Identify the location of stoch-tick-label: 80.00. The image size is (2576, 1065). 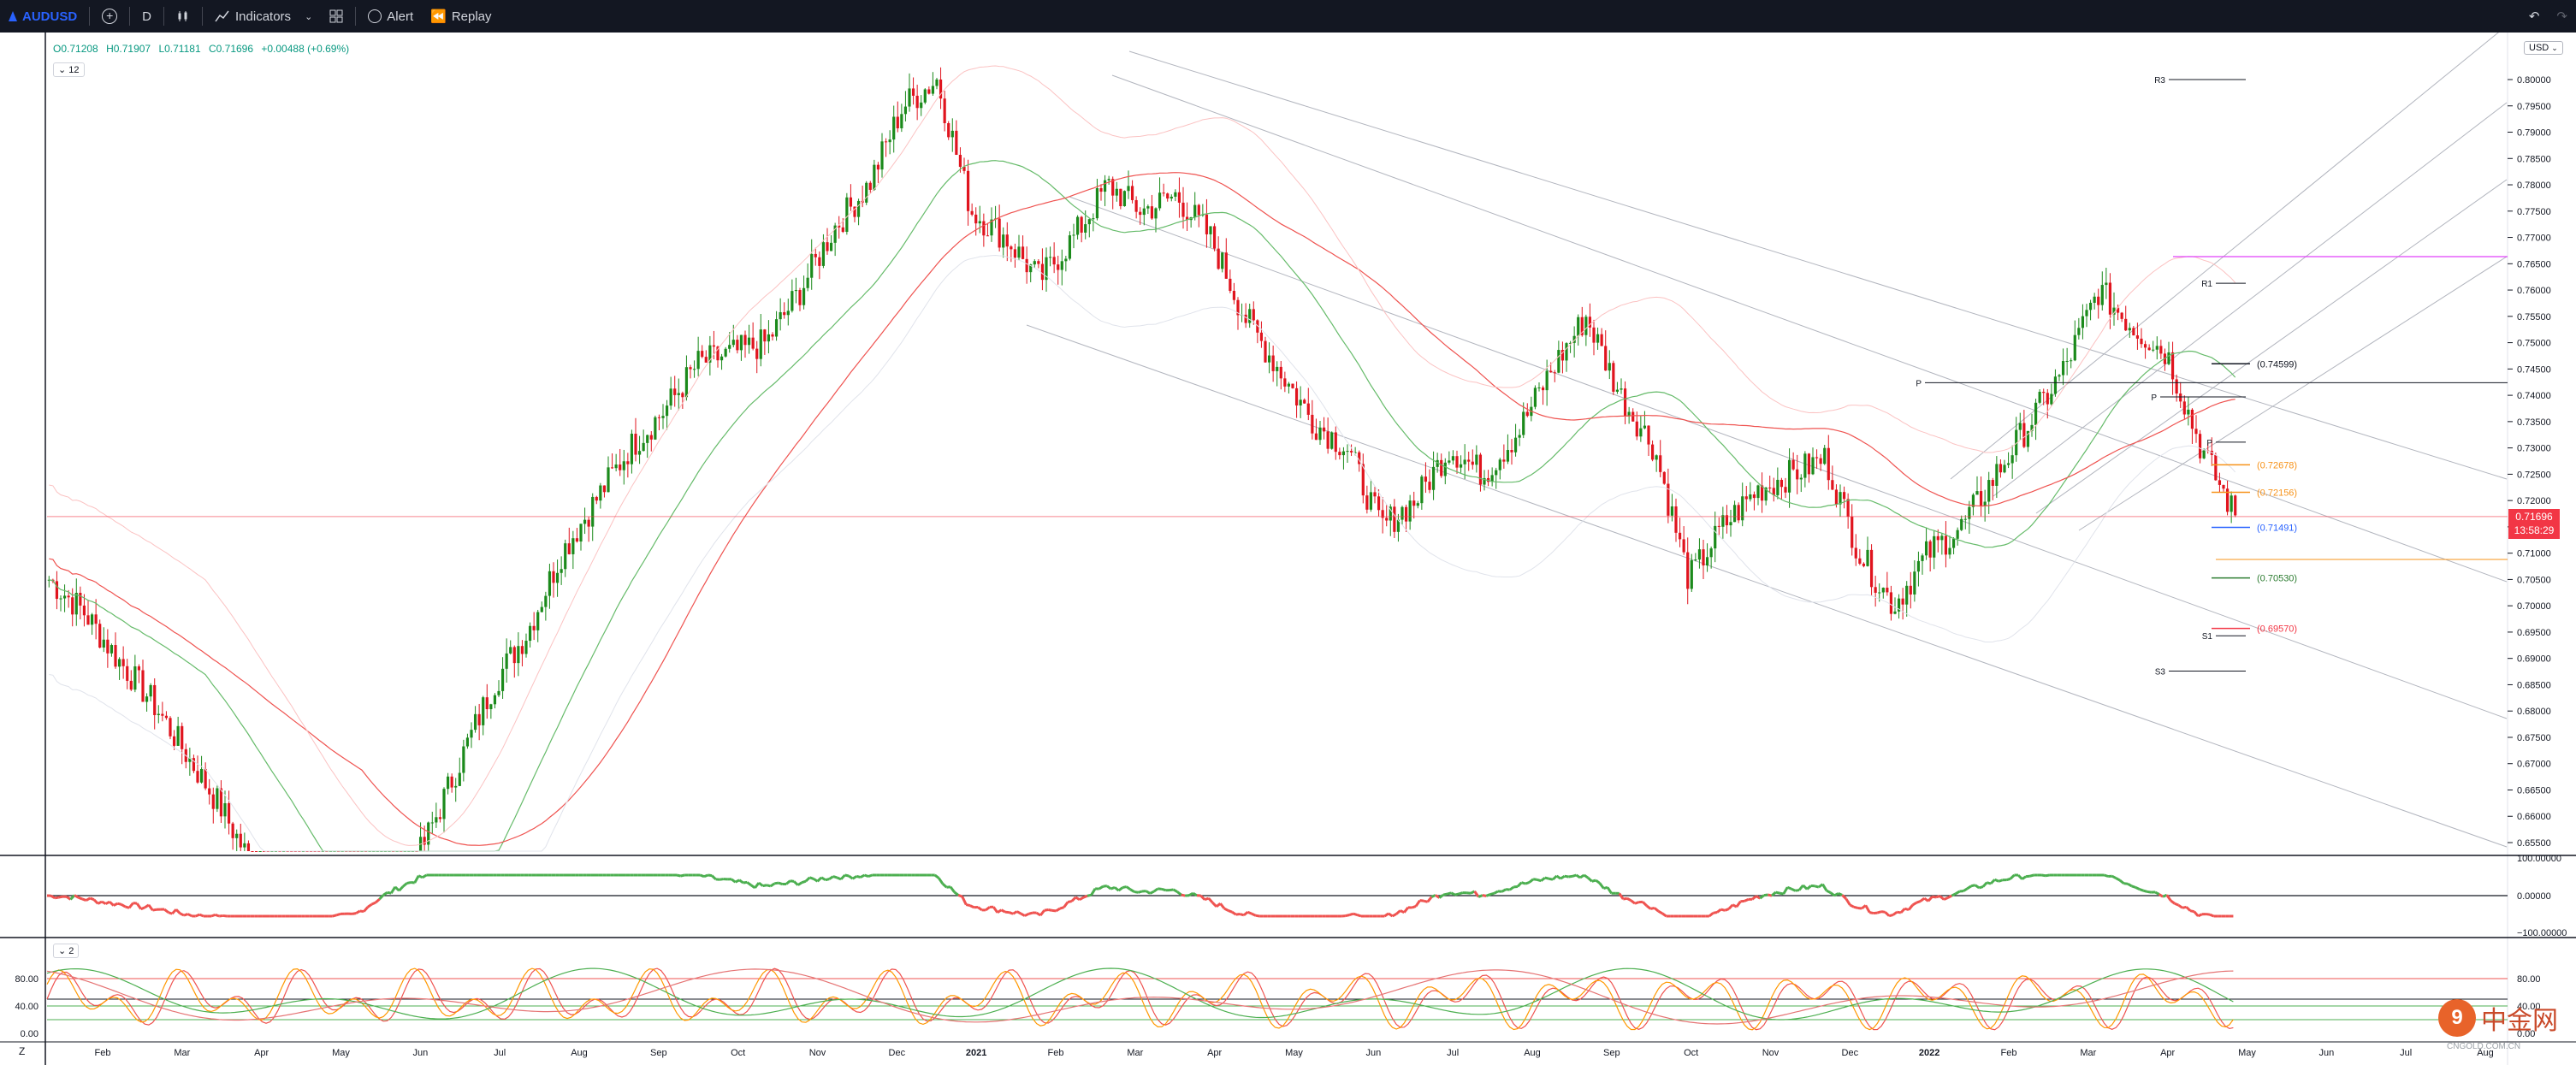
(2529, 979).